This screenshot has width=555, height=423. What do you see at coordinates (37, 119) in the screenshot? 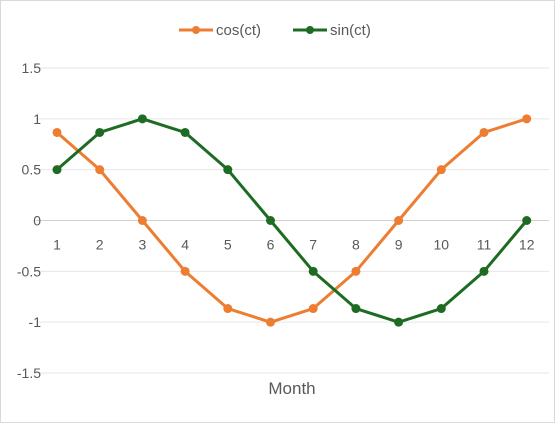
I see `y-tick-label: 1` at bounding box center [37, 119].